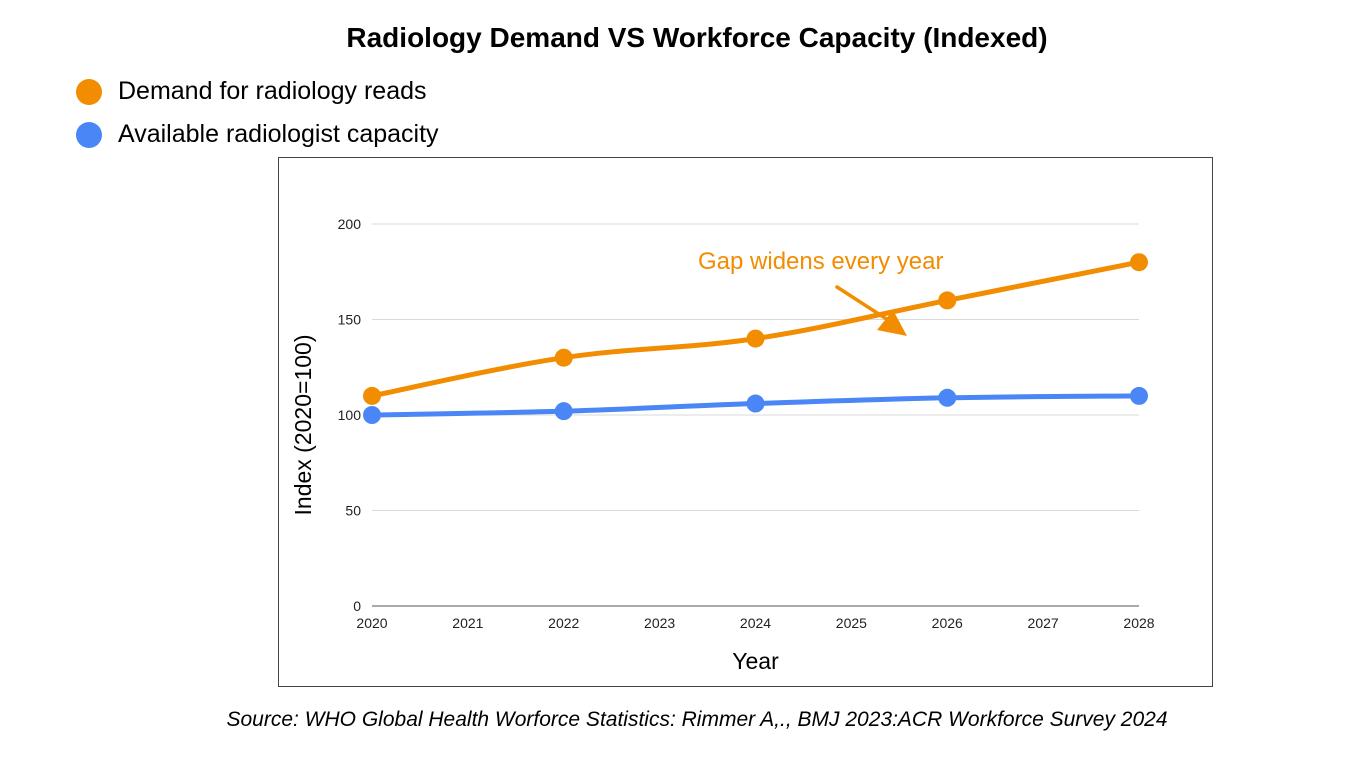 The image size is (1366, 768). I want to click on legend-label-demand: Demand for radiology reads, so click(272, 91).